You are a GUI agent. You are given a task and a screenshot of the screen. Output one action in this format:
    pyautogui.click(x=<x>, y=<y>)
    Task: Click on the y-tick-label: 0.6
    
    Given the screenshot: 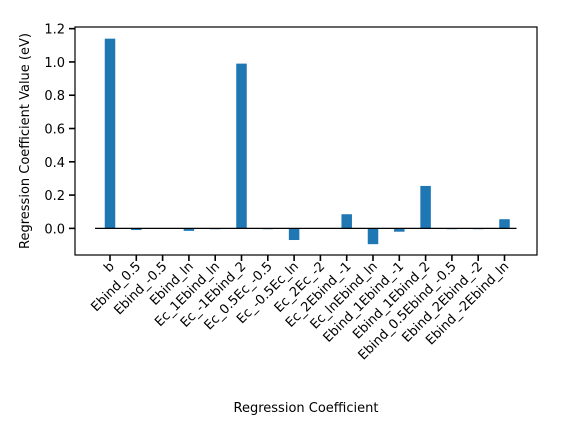 What is the action you would take?
    pyautogui.click(x=54, y=130)
    